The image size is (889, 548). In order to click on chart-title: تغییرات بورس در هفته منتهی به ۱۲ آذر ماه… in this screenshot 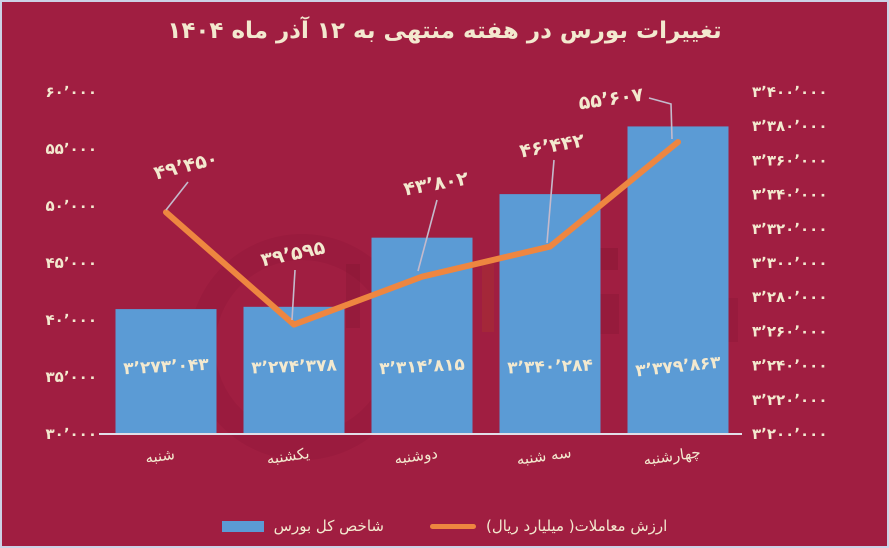, I will do `click(444, 31)`.